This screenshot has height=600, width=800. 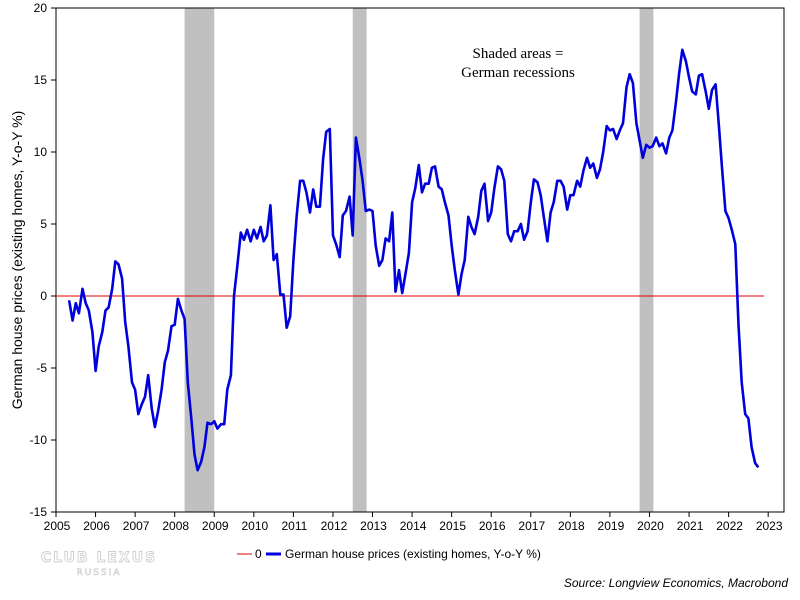 I want to click on x-tick-label: 2010, so click(x=254, y=526).